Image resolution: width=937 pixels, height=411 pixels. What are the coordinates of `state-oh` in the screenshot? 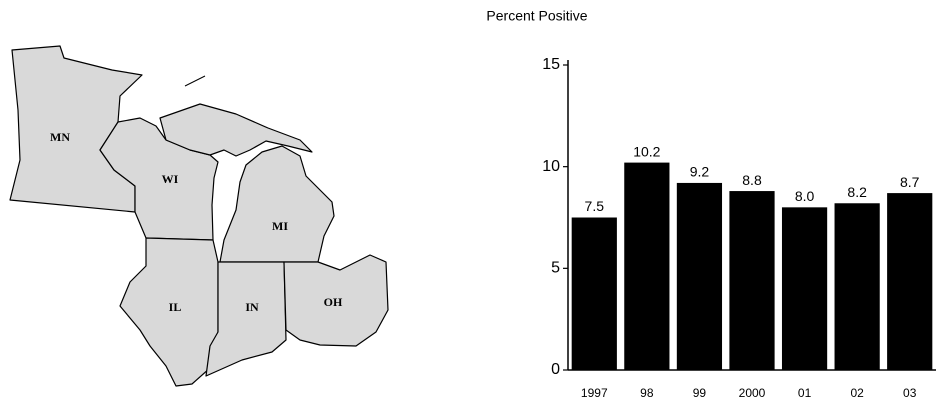 It's located at (336, 300).